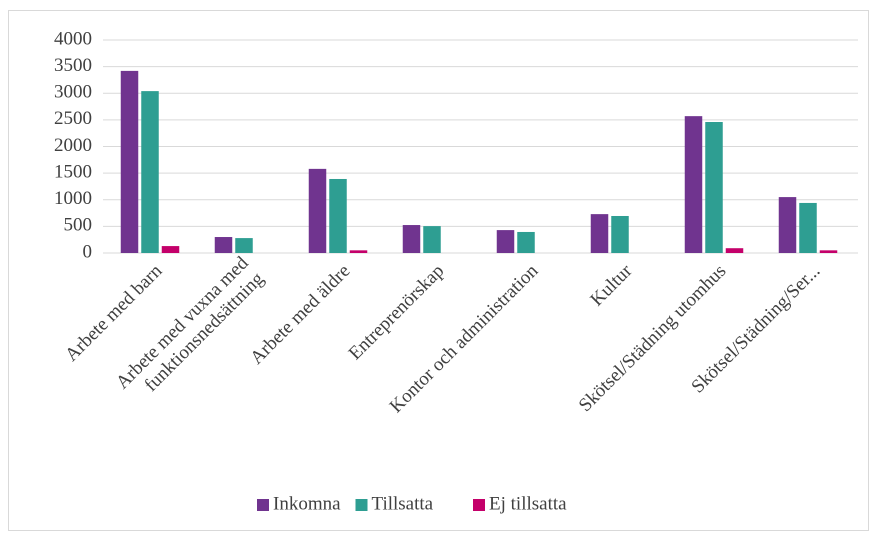  I want to click on x-tick-label: Arbete med äldre, so click(301, 315).